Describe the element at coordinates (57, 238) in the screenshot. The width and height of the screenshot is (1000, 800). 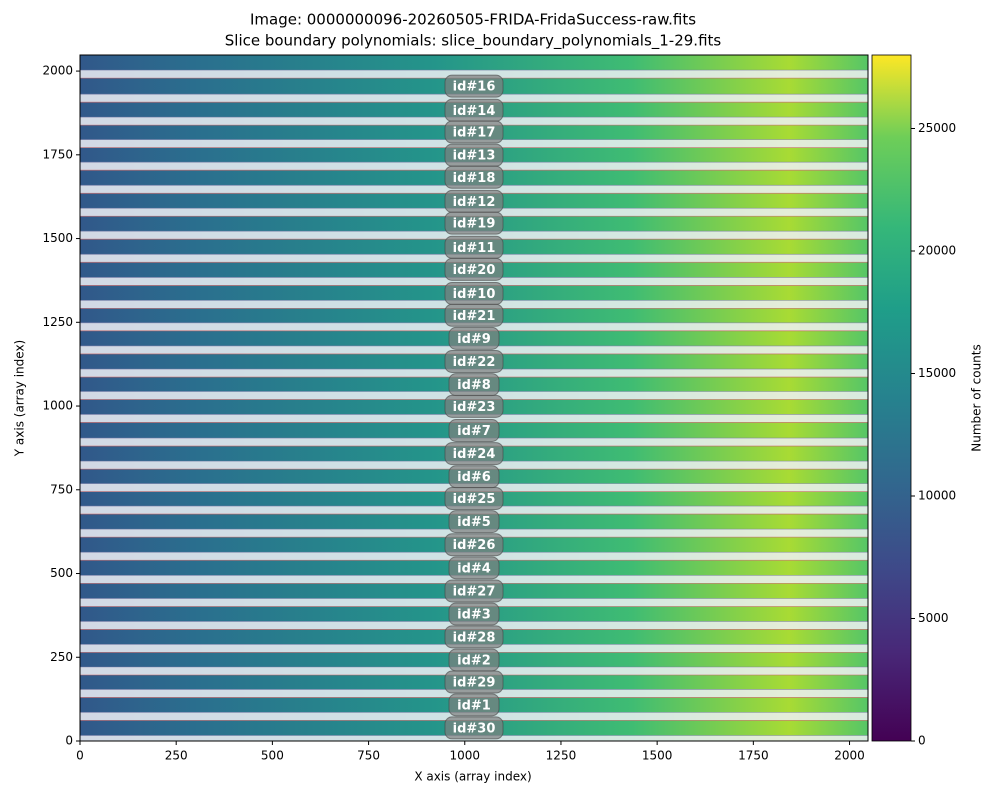
I see `y-tick-label: 1500` at that location.